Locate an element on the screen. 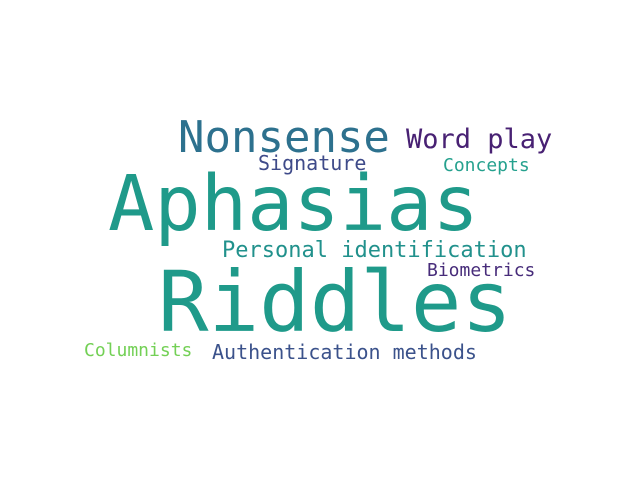  word-biometrics: Biometrics is located at coordinates (481, 270).